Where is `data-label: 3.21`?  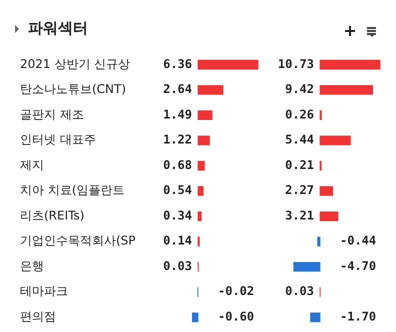 data-label: 3.21 is located at coordinates (299, 215).